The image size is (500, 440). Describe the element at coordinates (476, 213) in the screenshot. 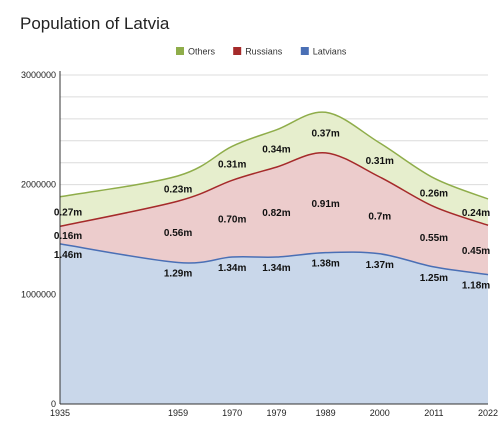

I see `others-data-label: 0.24m` at that location.